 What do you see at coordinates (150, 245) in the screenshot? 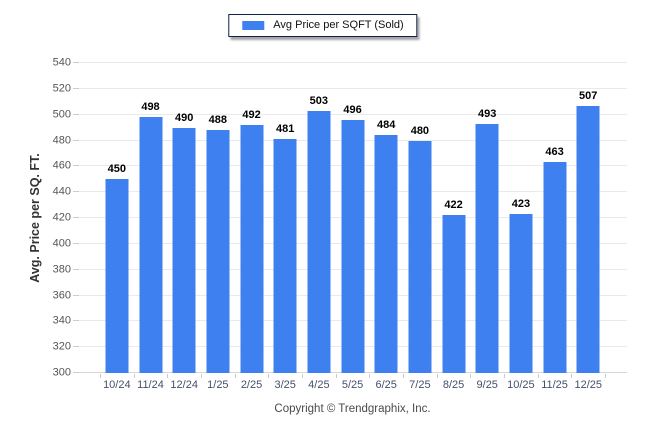
I see `bar-11/24` at bounding box center [150, 245].